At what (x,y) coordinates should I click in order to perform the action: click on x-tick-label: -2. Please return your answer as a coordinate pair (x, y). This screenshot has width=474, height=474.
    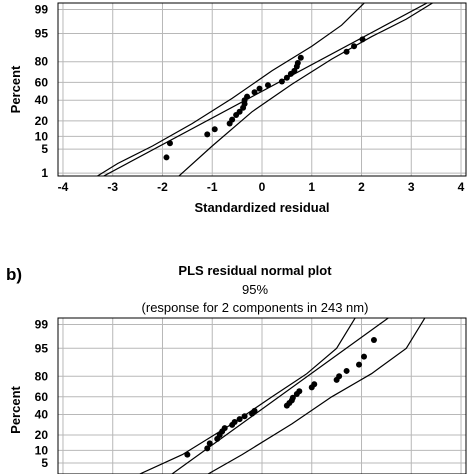
    Looking at the image, I should click on (162, 187).